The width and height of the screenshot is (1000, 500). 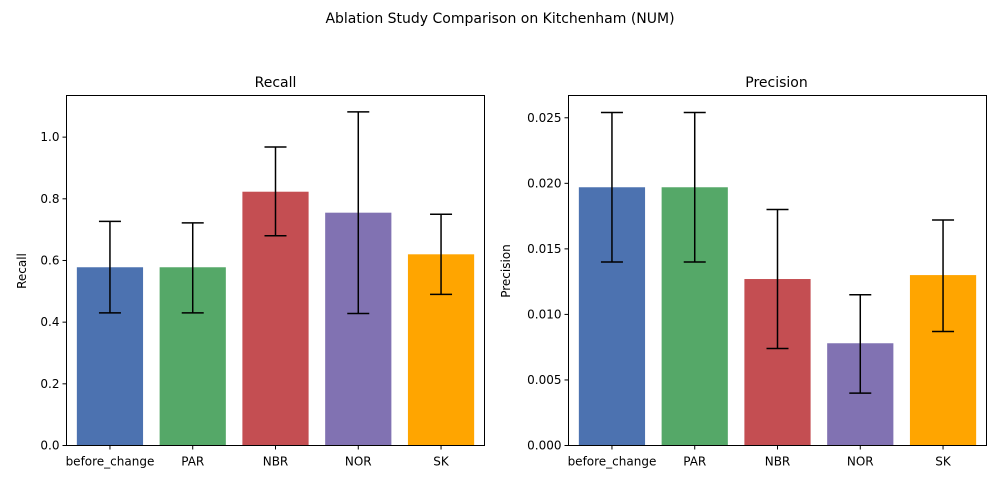 What do you see at coordinates (49, 322) in the screenshot?
I see `recall-y-tick-label: 0.4` at bounding box center [49, 322].